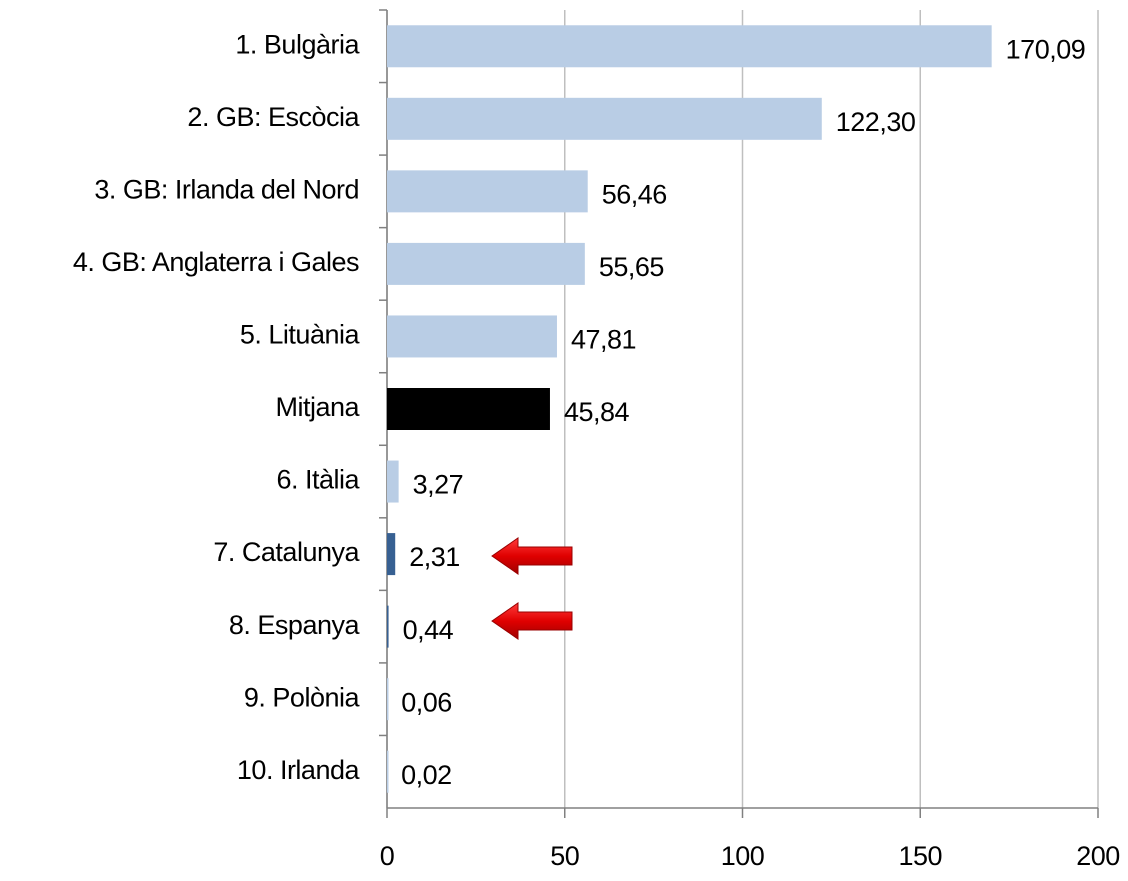  What do you see at coordinates (438, 485) in the screenshot?
I see `data-label: 3,27` at bounding box center [438, 485].